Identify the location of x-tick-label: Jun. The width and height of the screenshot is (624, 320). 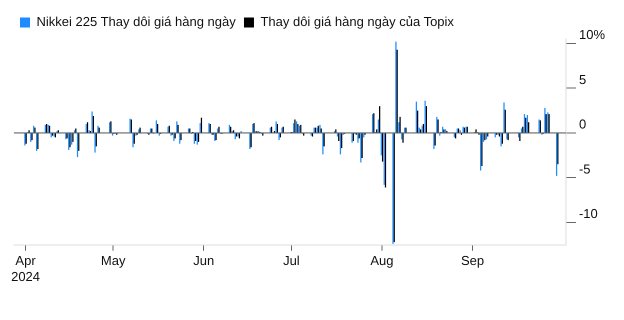
(203, 260).